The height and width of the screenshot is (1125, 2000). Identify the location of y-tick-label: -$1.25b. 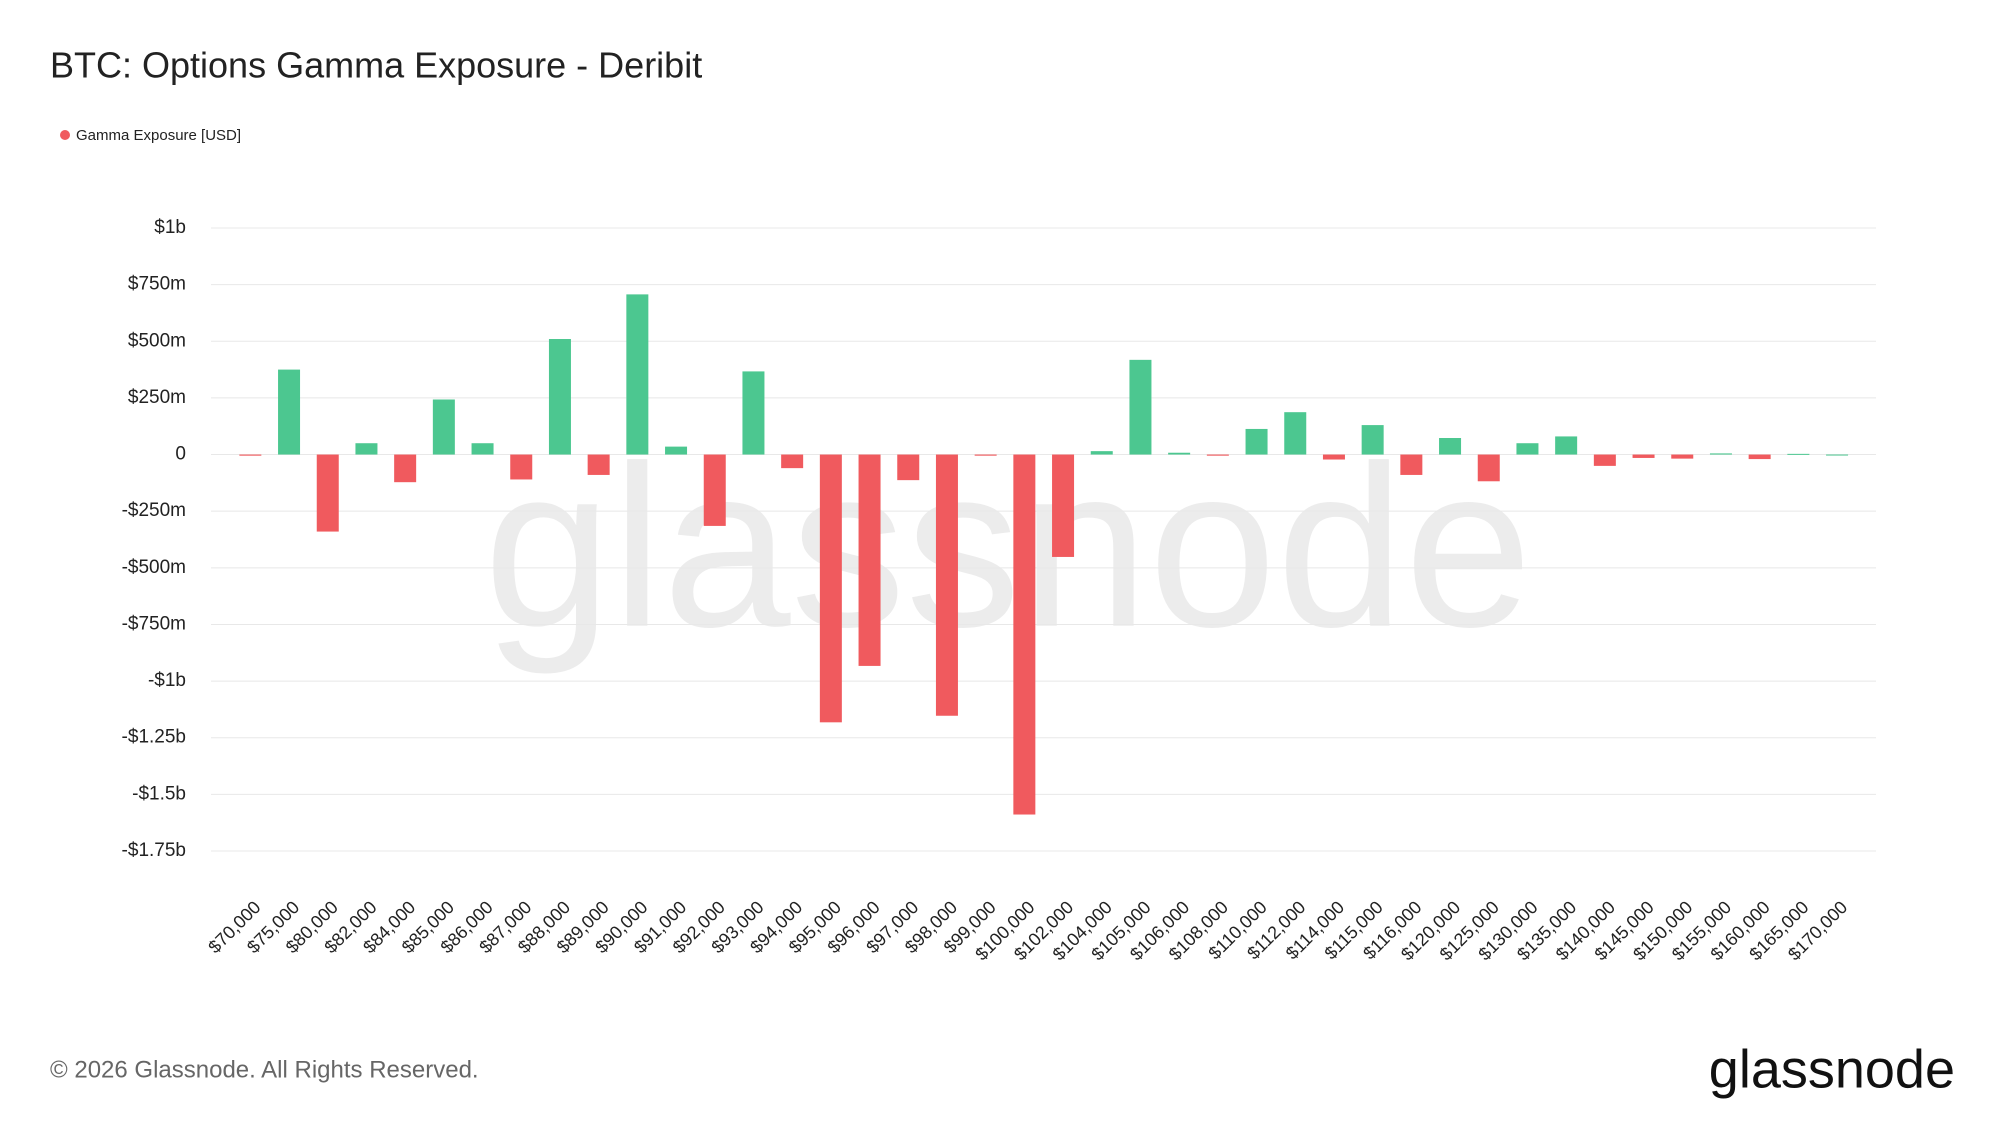
(154, 737).